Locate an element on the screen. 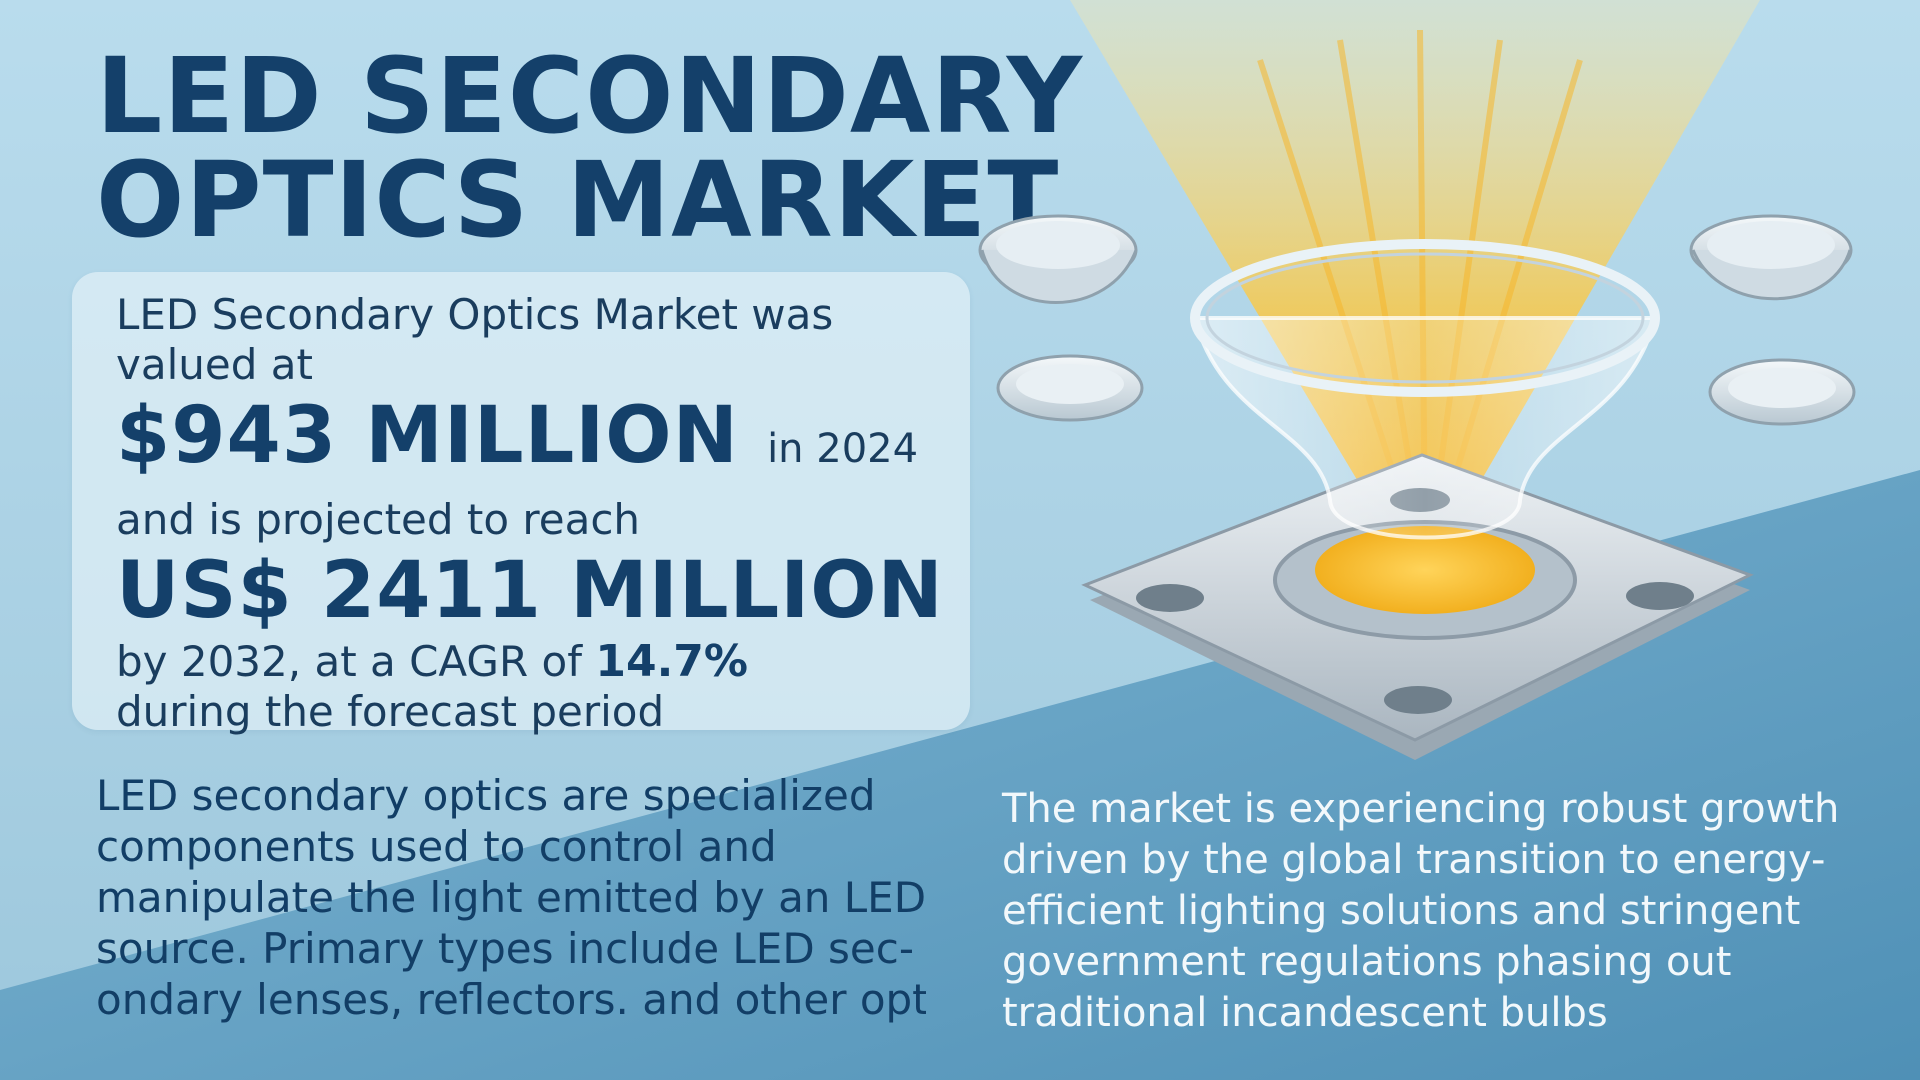 The image size is (1920, 1080). page-title: LED SECONDARY OPTICS MARKET is located at coordinates (589, 148).